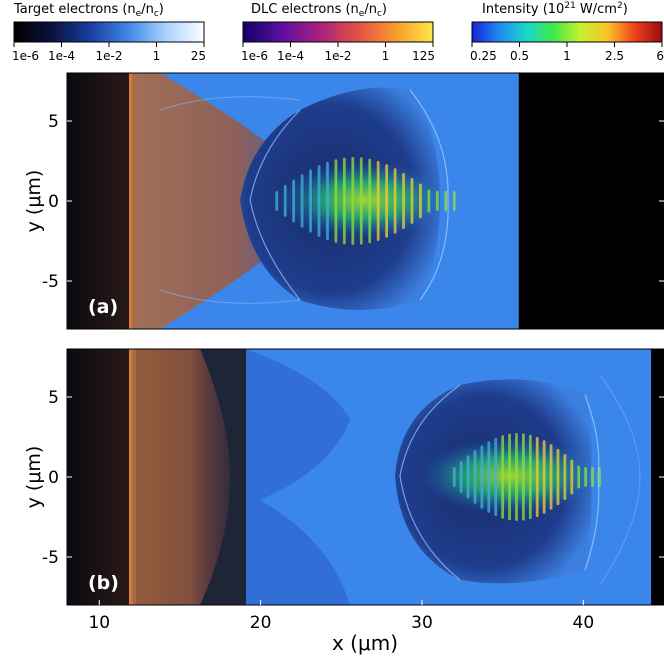 The height and width of the screenshot is (657, 664). I want to click on panel-b-ylabel: y (μm), so click(34, 477).